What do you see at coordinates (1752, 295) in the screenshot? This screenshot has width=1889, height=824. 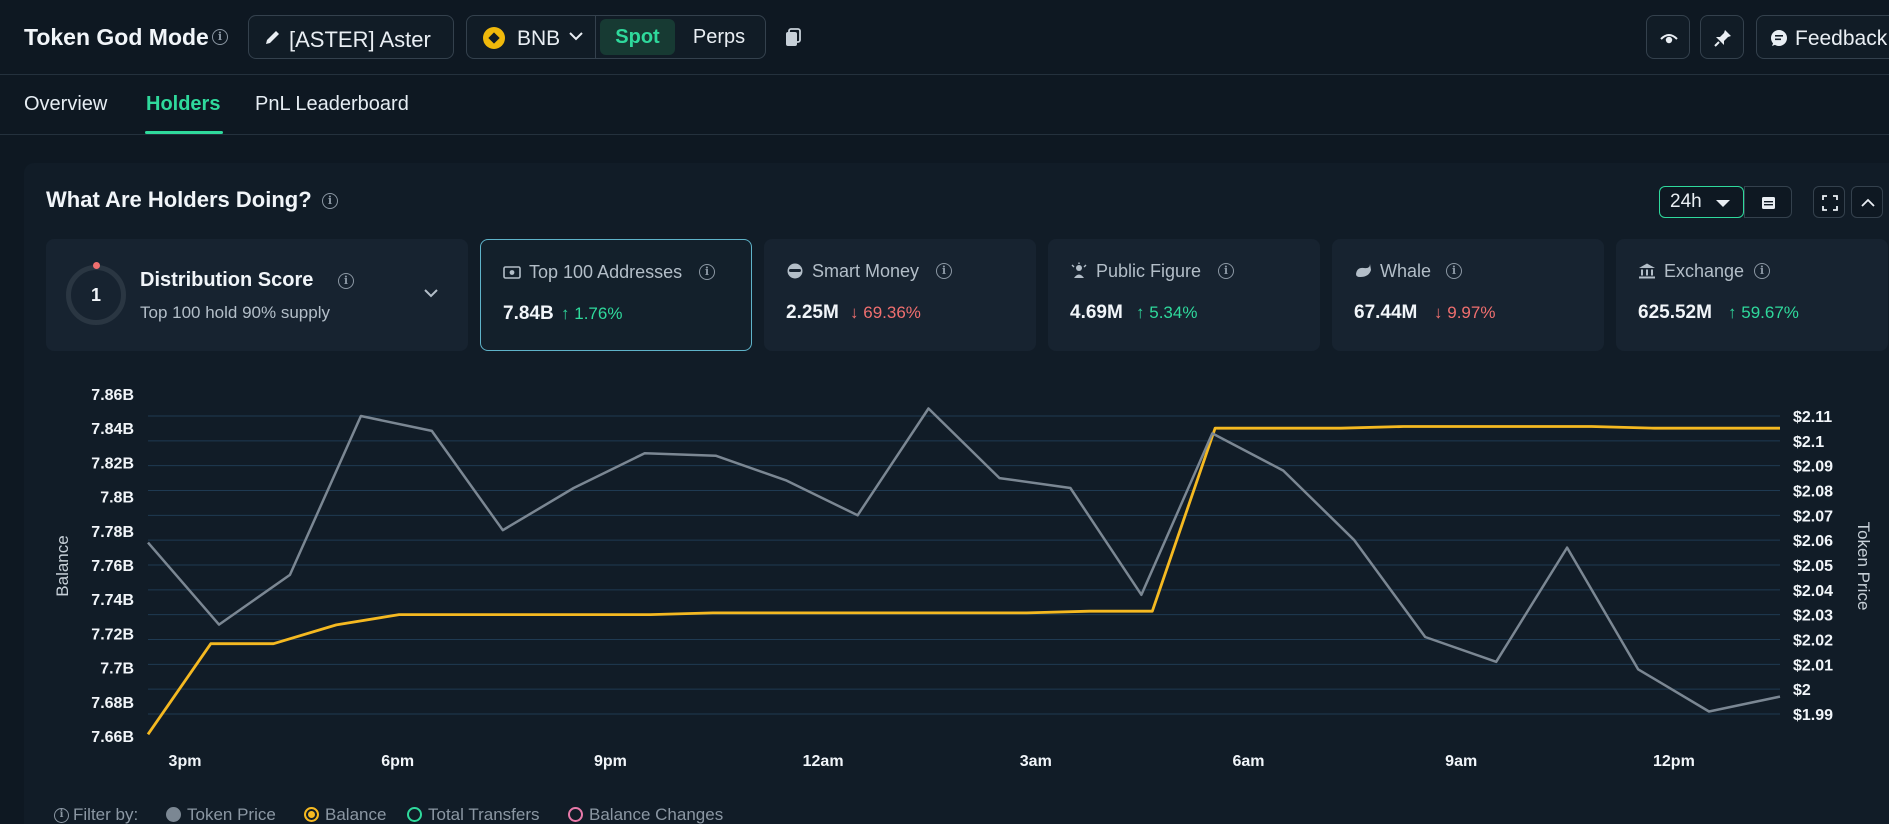 I see `card-exchange: Exchange i 625.52M ↑ 59.67%` at bounding box center [1752, 295].